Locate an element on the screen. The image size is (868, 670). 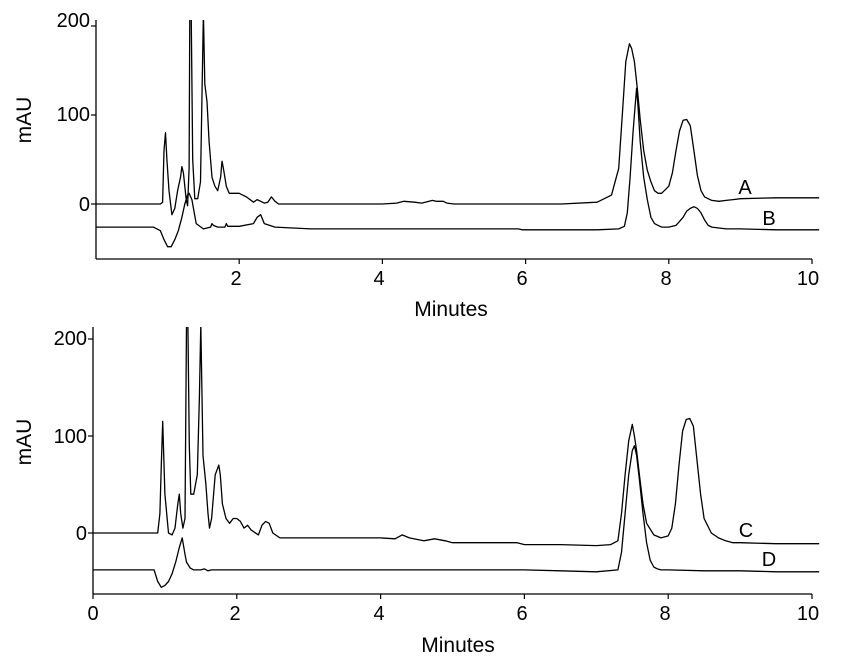
trace-label-d: D is located at coordinates (769, 560).